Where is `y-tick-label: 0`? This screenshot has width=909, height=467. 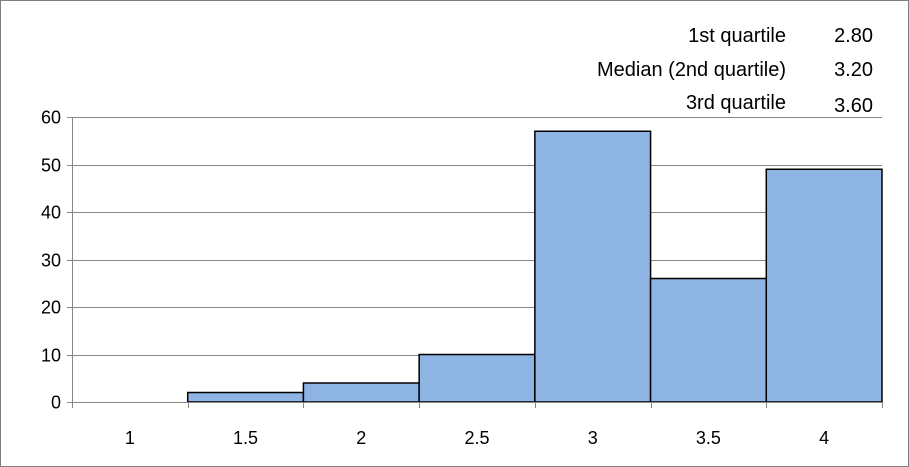
y-tick-label: 0 is located at coordinates (56, 403).